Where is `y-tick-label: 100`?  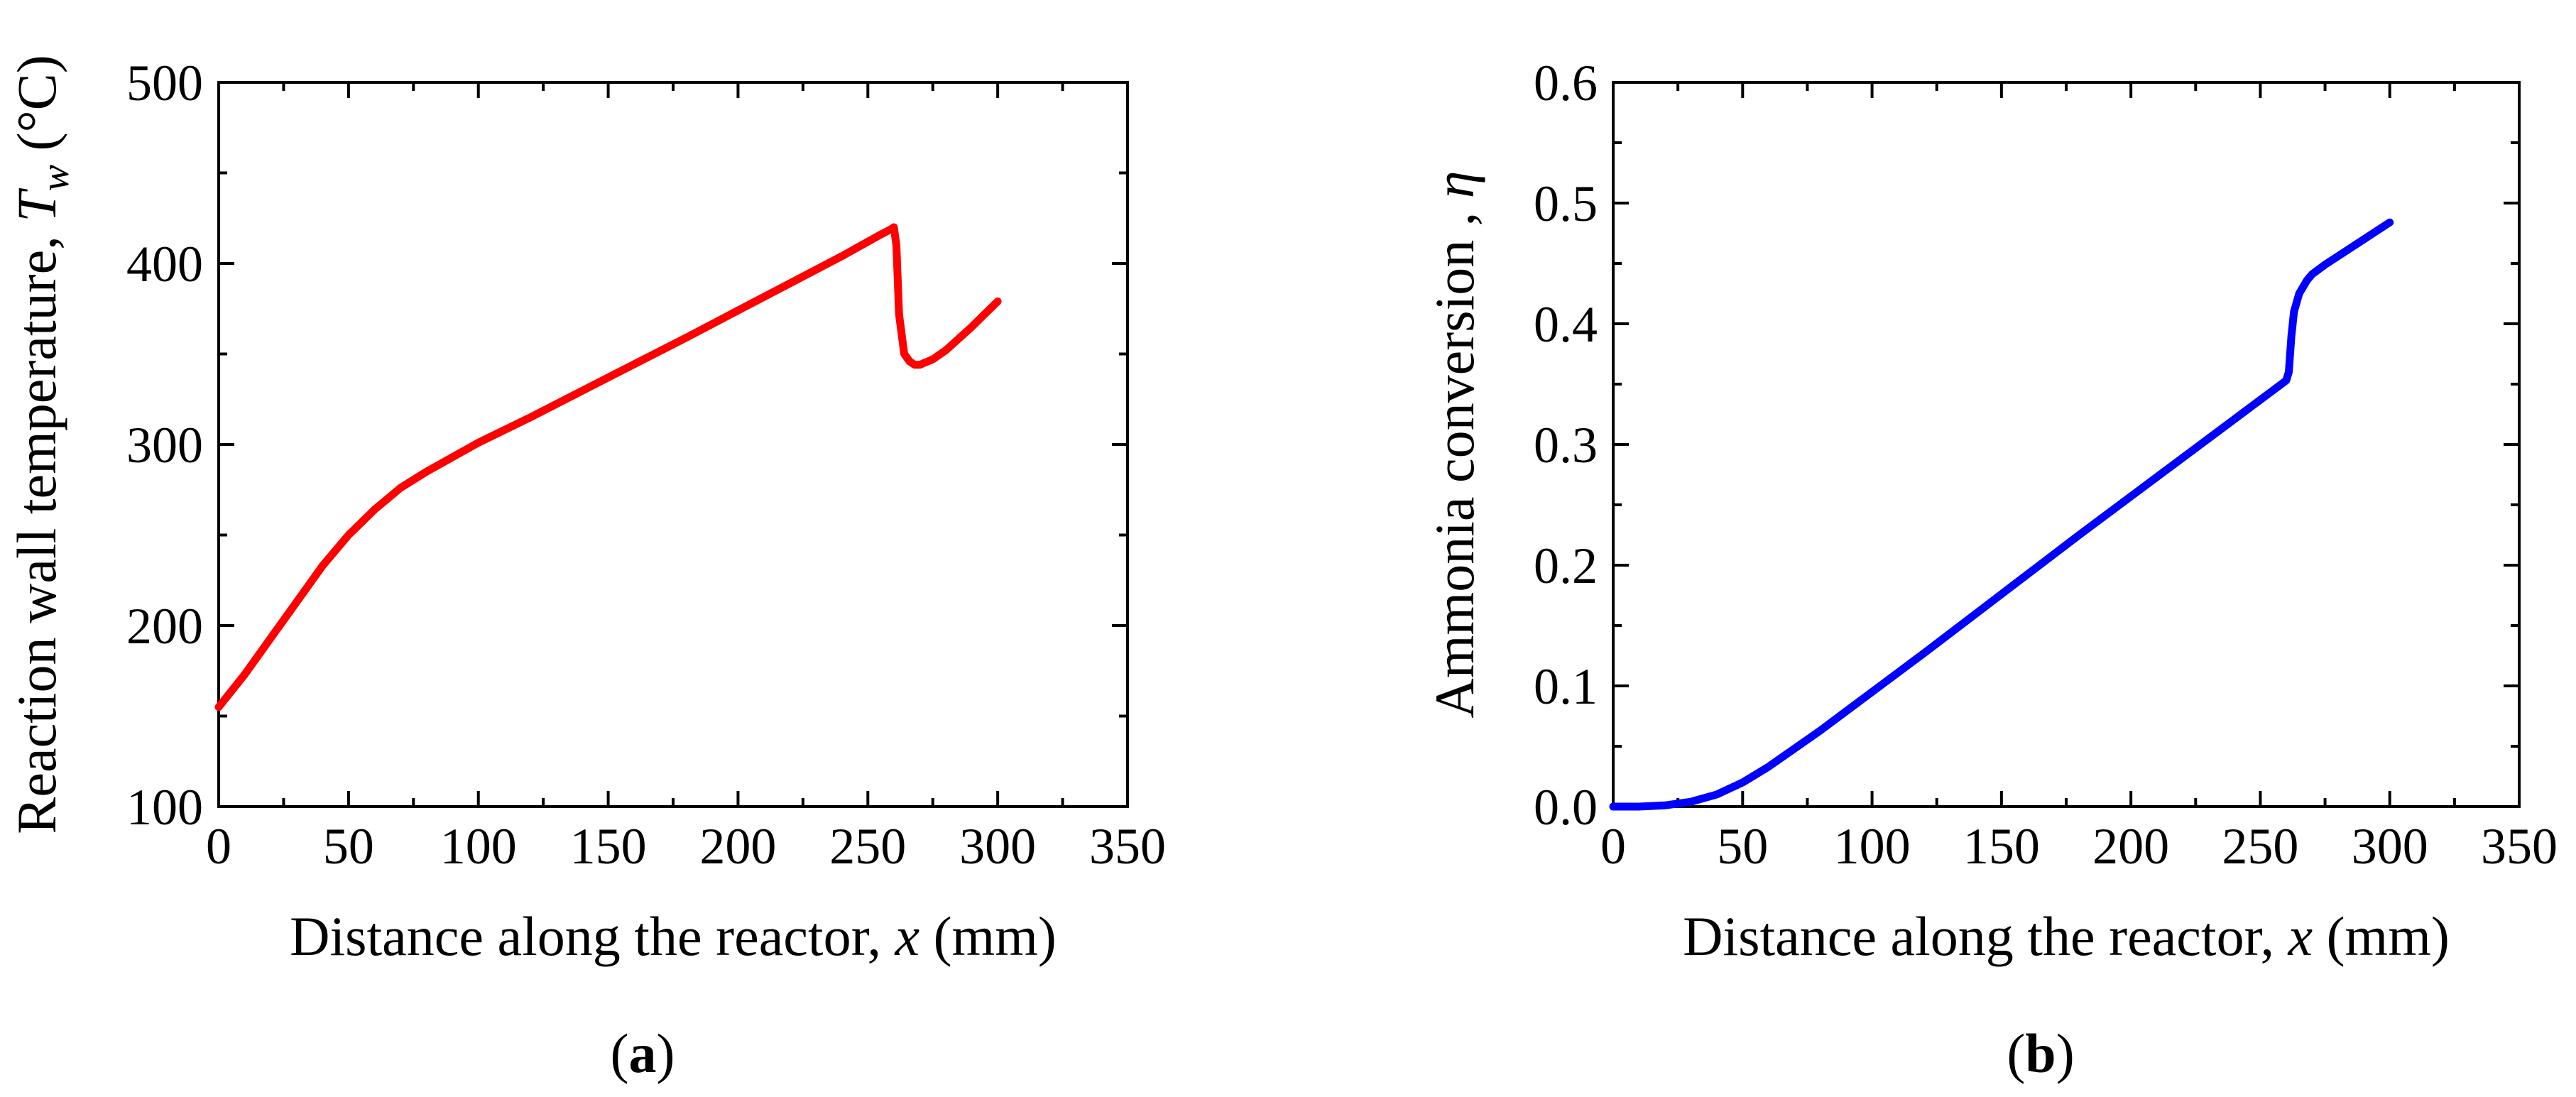 y-tick-label: 100 is located at coordinates (164, 807).